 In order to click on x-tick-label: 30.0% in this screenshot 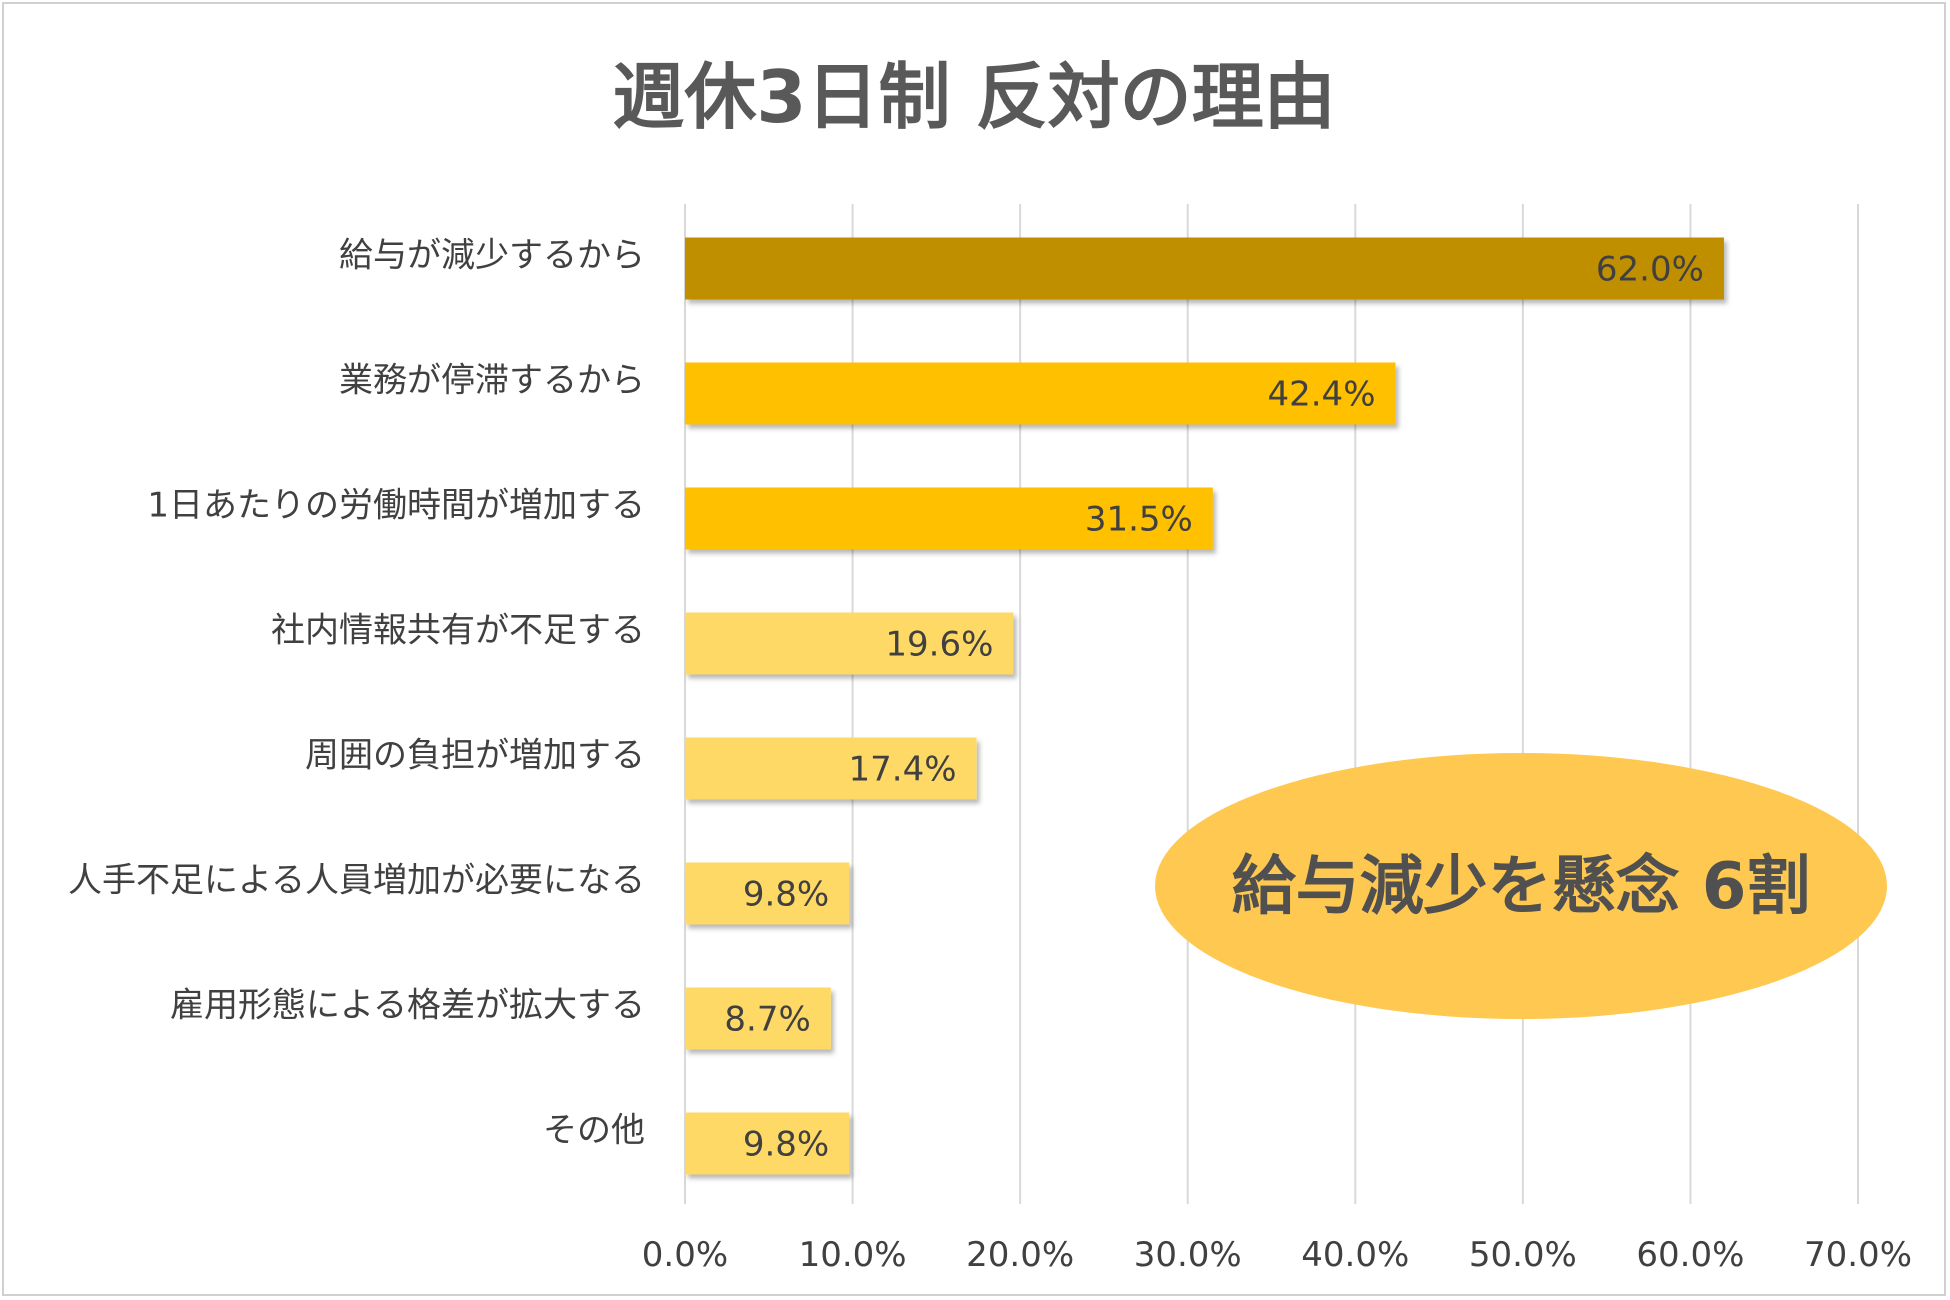, I will do `click(1188, 1255)`.